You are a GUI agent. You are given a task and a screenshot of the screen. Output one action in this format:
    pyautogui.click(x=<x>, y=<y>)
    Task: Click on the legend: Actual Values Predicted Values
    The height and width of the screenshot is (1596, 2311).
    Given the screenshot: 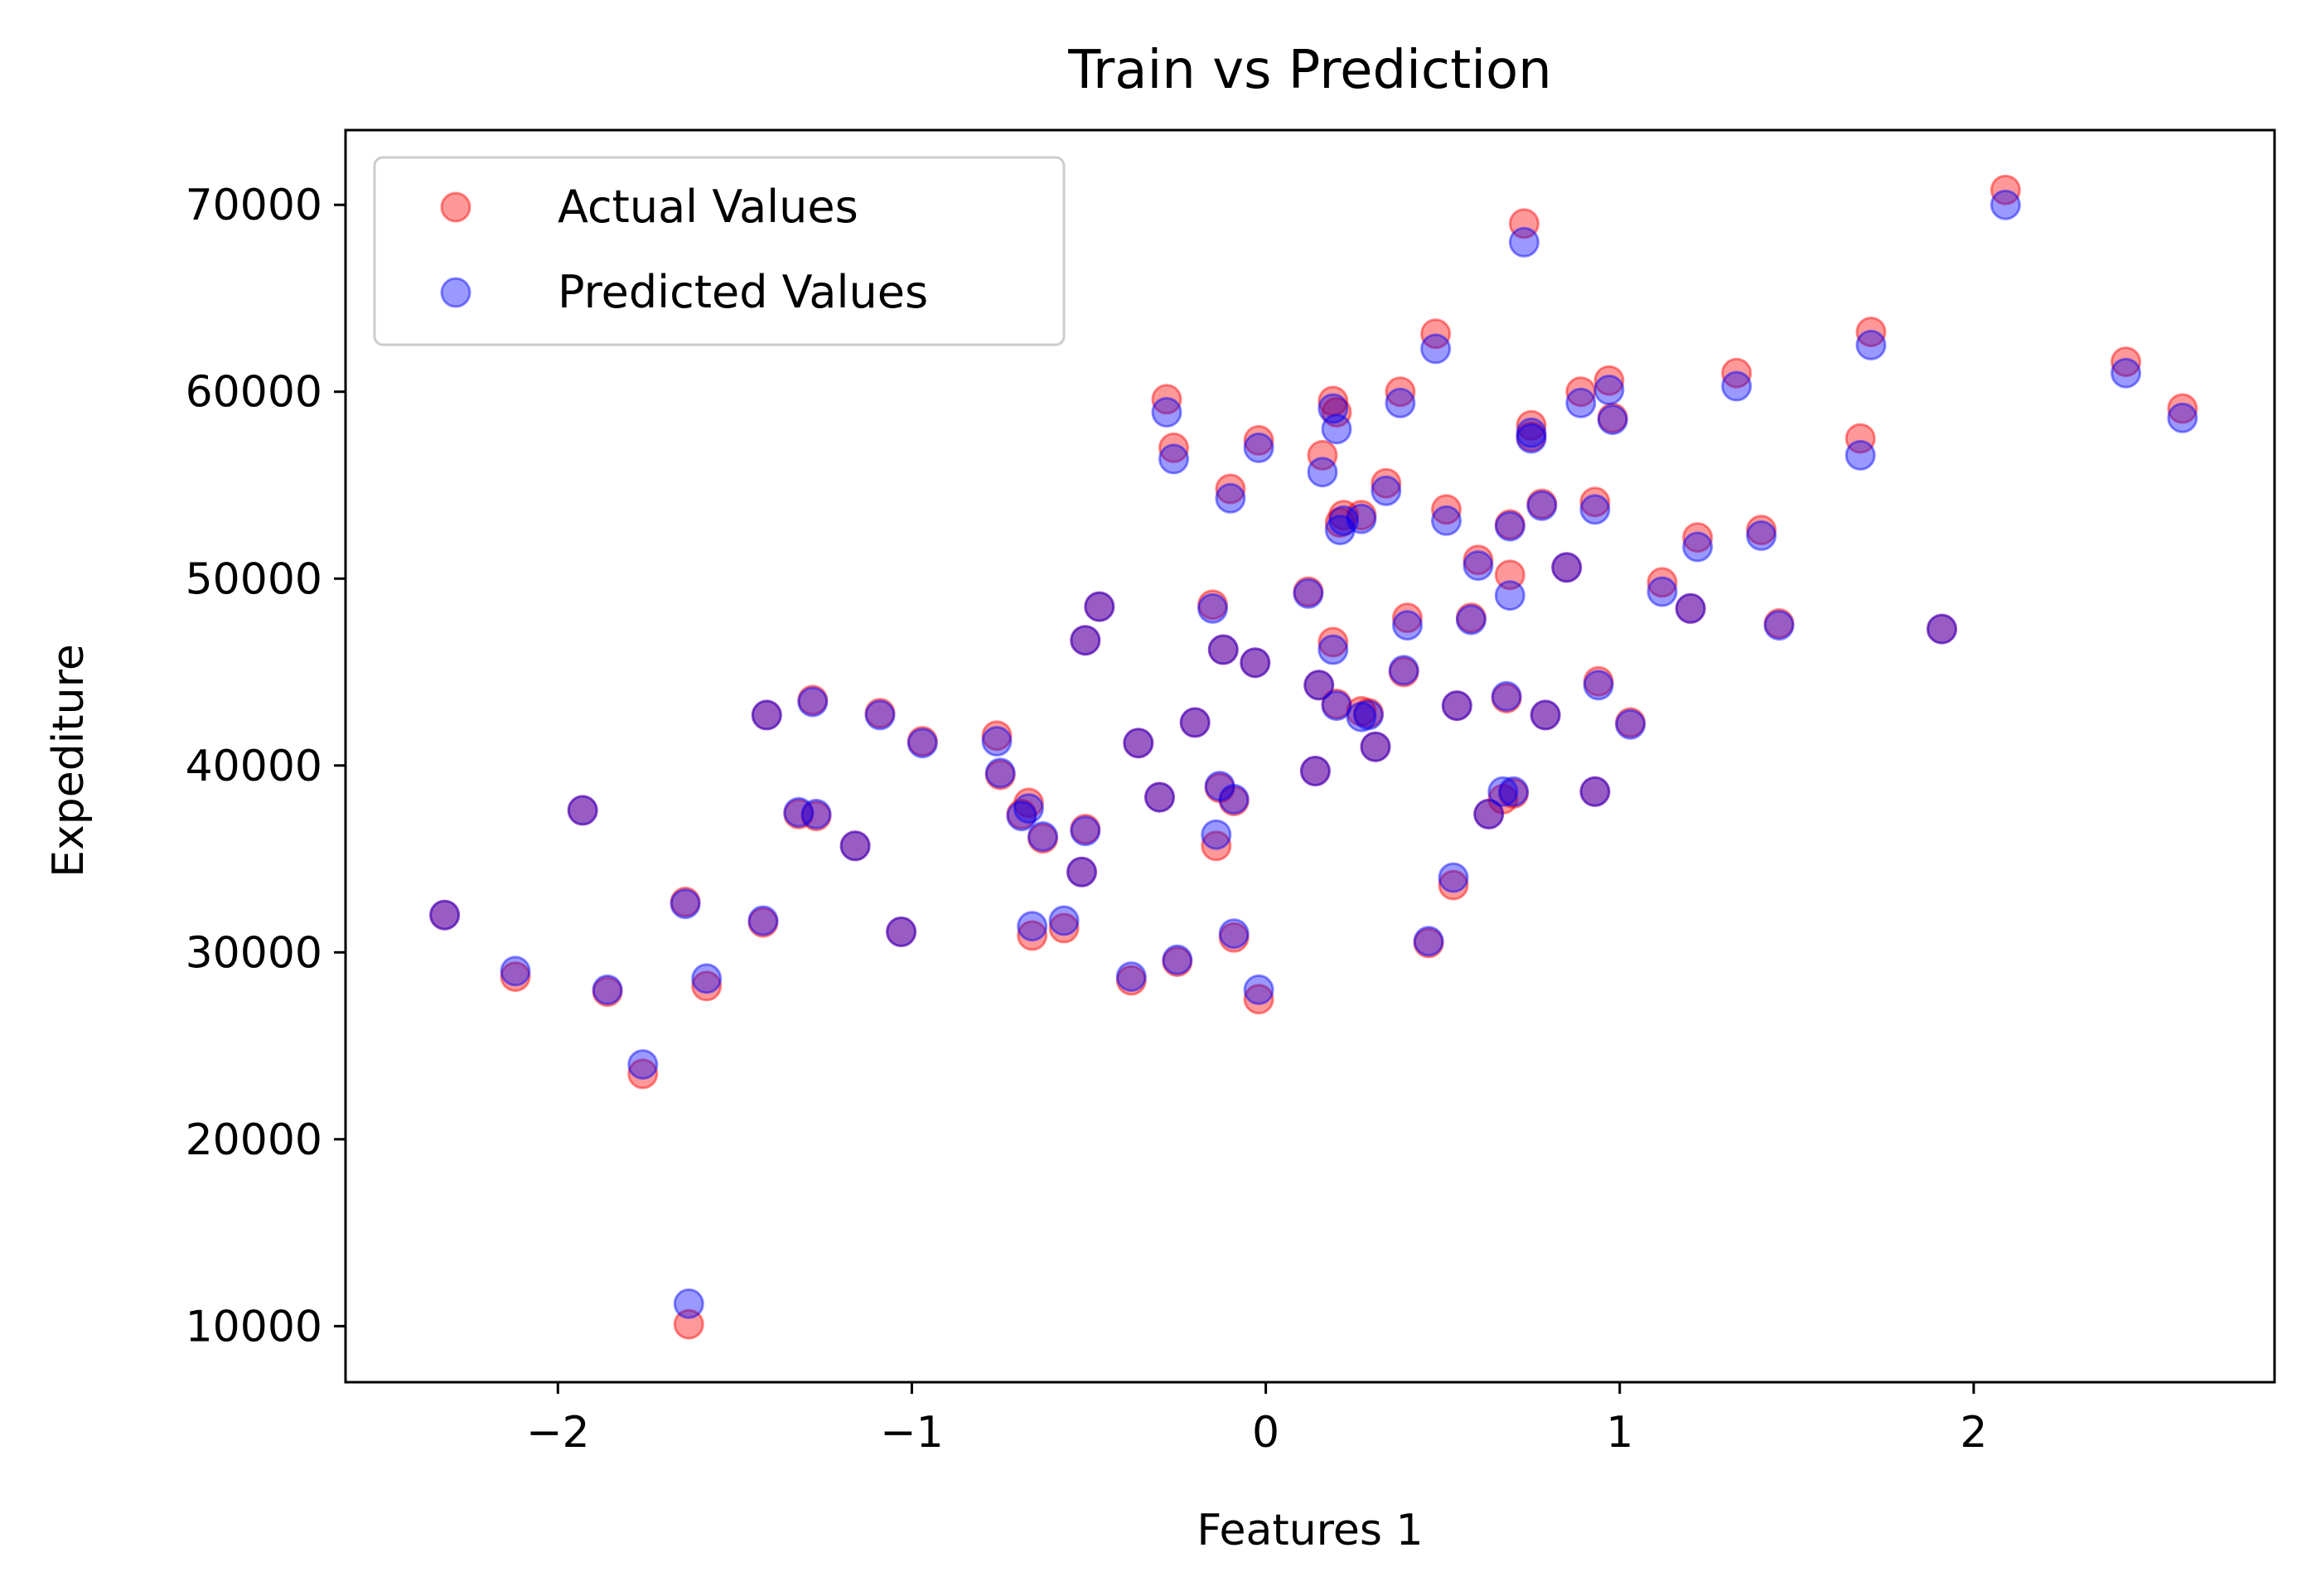 What is the action you would take?
    pyautogui.click(x=719, y=251)
    